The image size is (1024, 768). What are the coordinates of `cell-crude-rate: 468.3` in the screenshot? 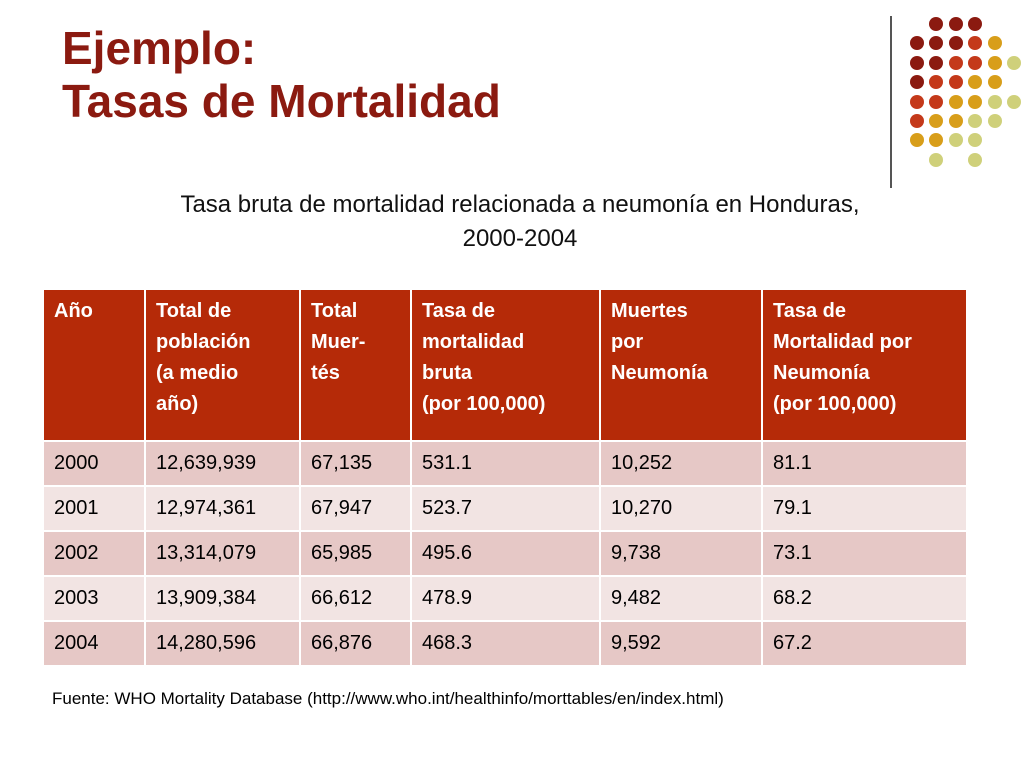 It's located at (505, 643).